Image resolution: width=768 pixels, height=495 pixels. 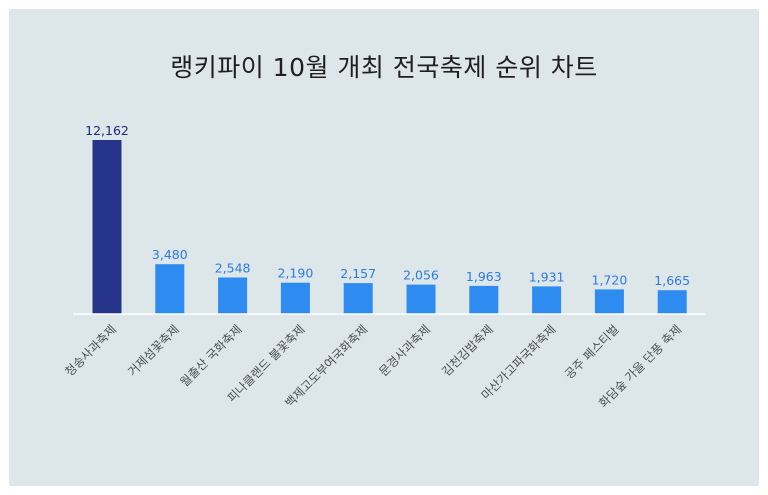 What do you see at coordinates (170, 254) in the screenshot?
I see `bar-value-label: 3,480` at bounding box center [170, 254].